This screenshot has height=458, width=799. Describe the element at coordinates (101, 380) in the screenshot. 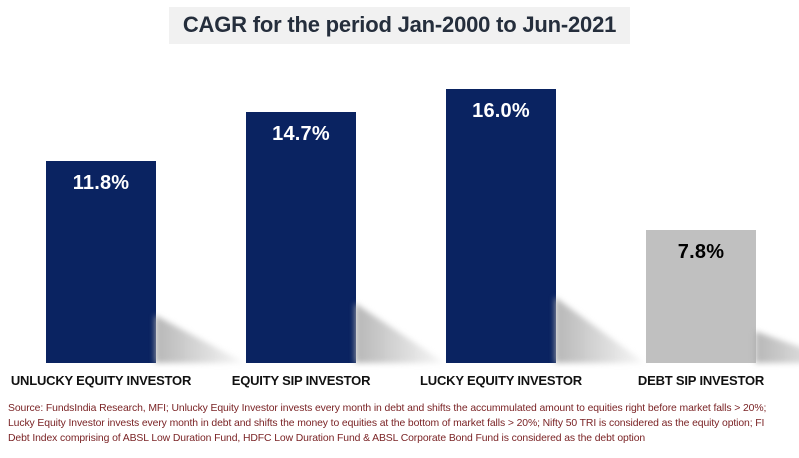

I see `category-label-unlucky-equity-investor: UNLUCKY EQUITY INVESTOR` at that location.